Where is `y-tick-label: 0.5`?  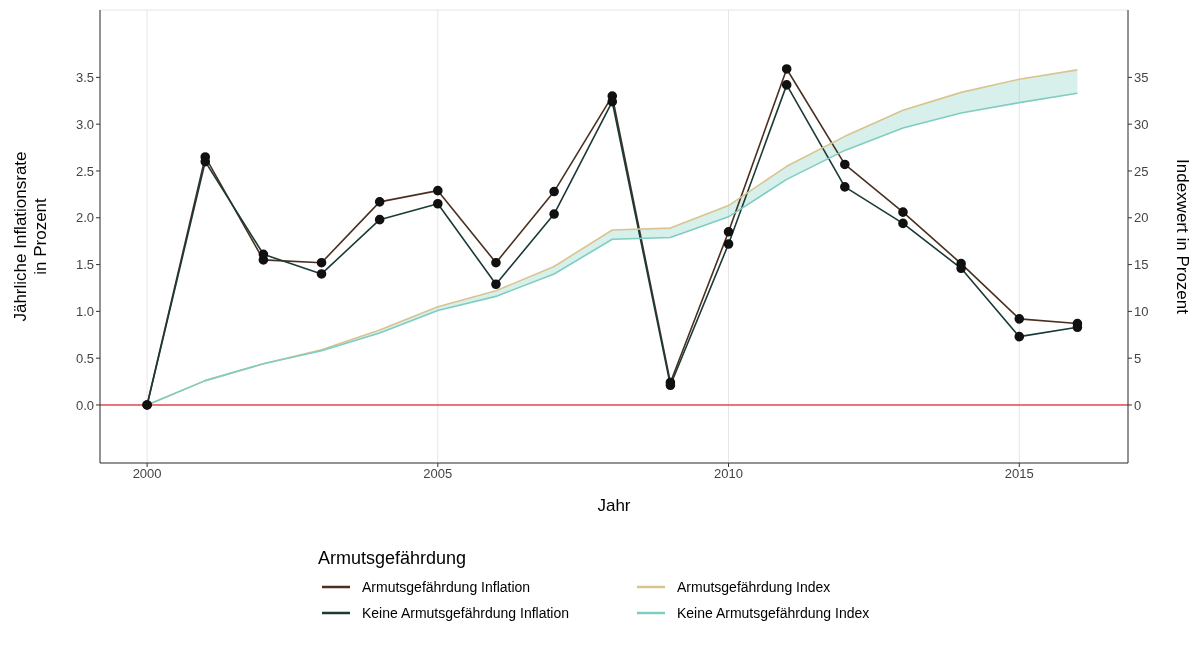
y-tick-label: 0.5 is located at coordinates (84, 358).